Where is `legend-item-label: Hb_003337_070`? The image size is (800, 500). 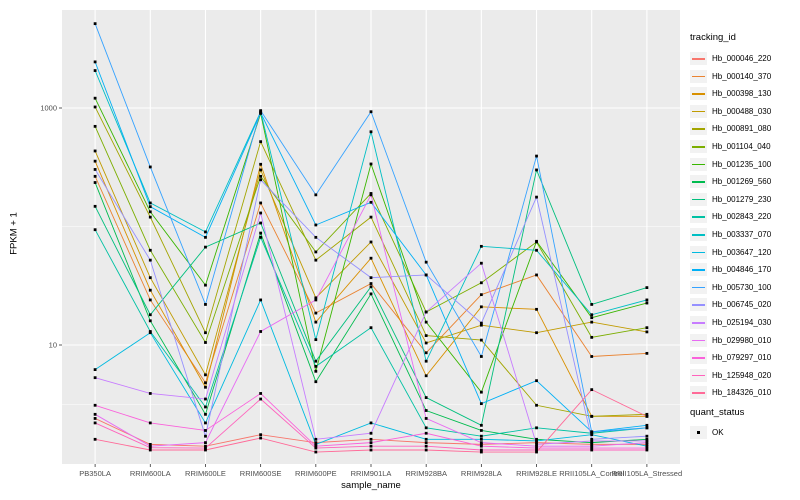
legend-item-label: Hb_003337_070 is located at coordinates (742, 234).